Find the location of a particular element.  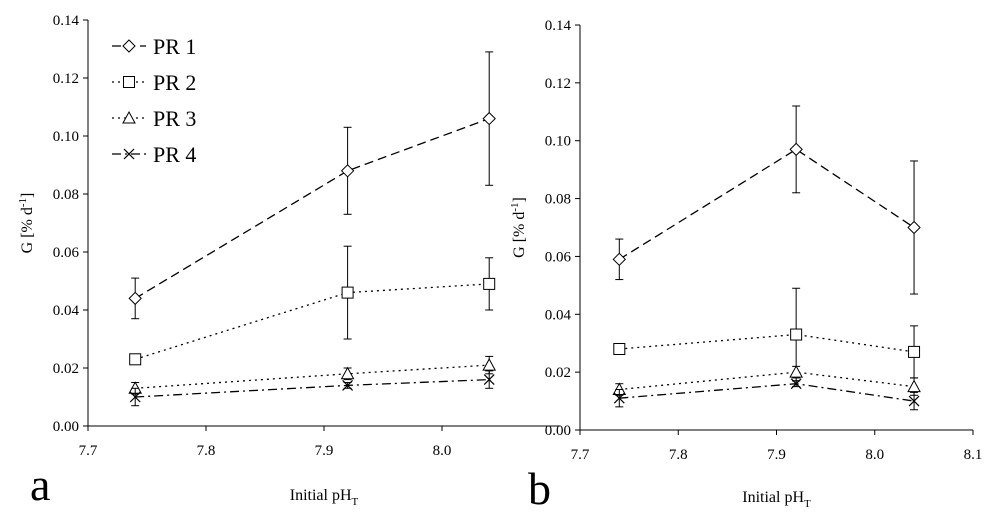

legend-item: PR 4 is located at coordinates (154, 154).